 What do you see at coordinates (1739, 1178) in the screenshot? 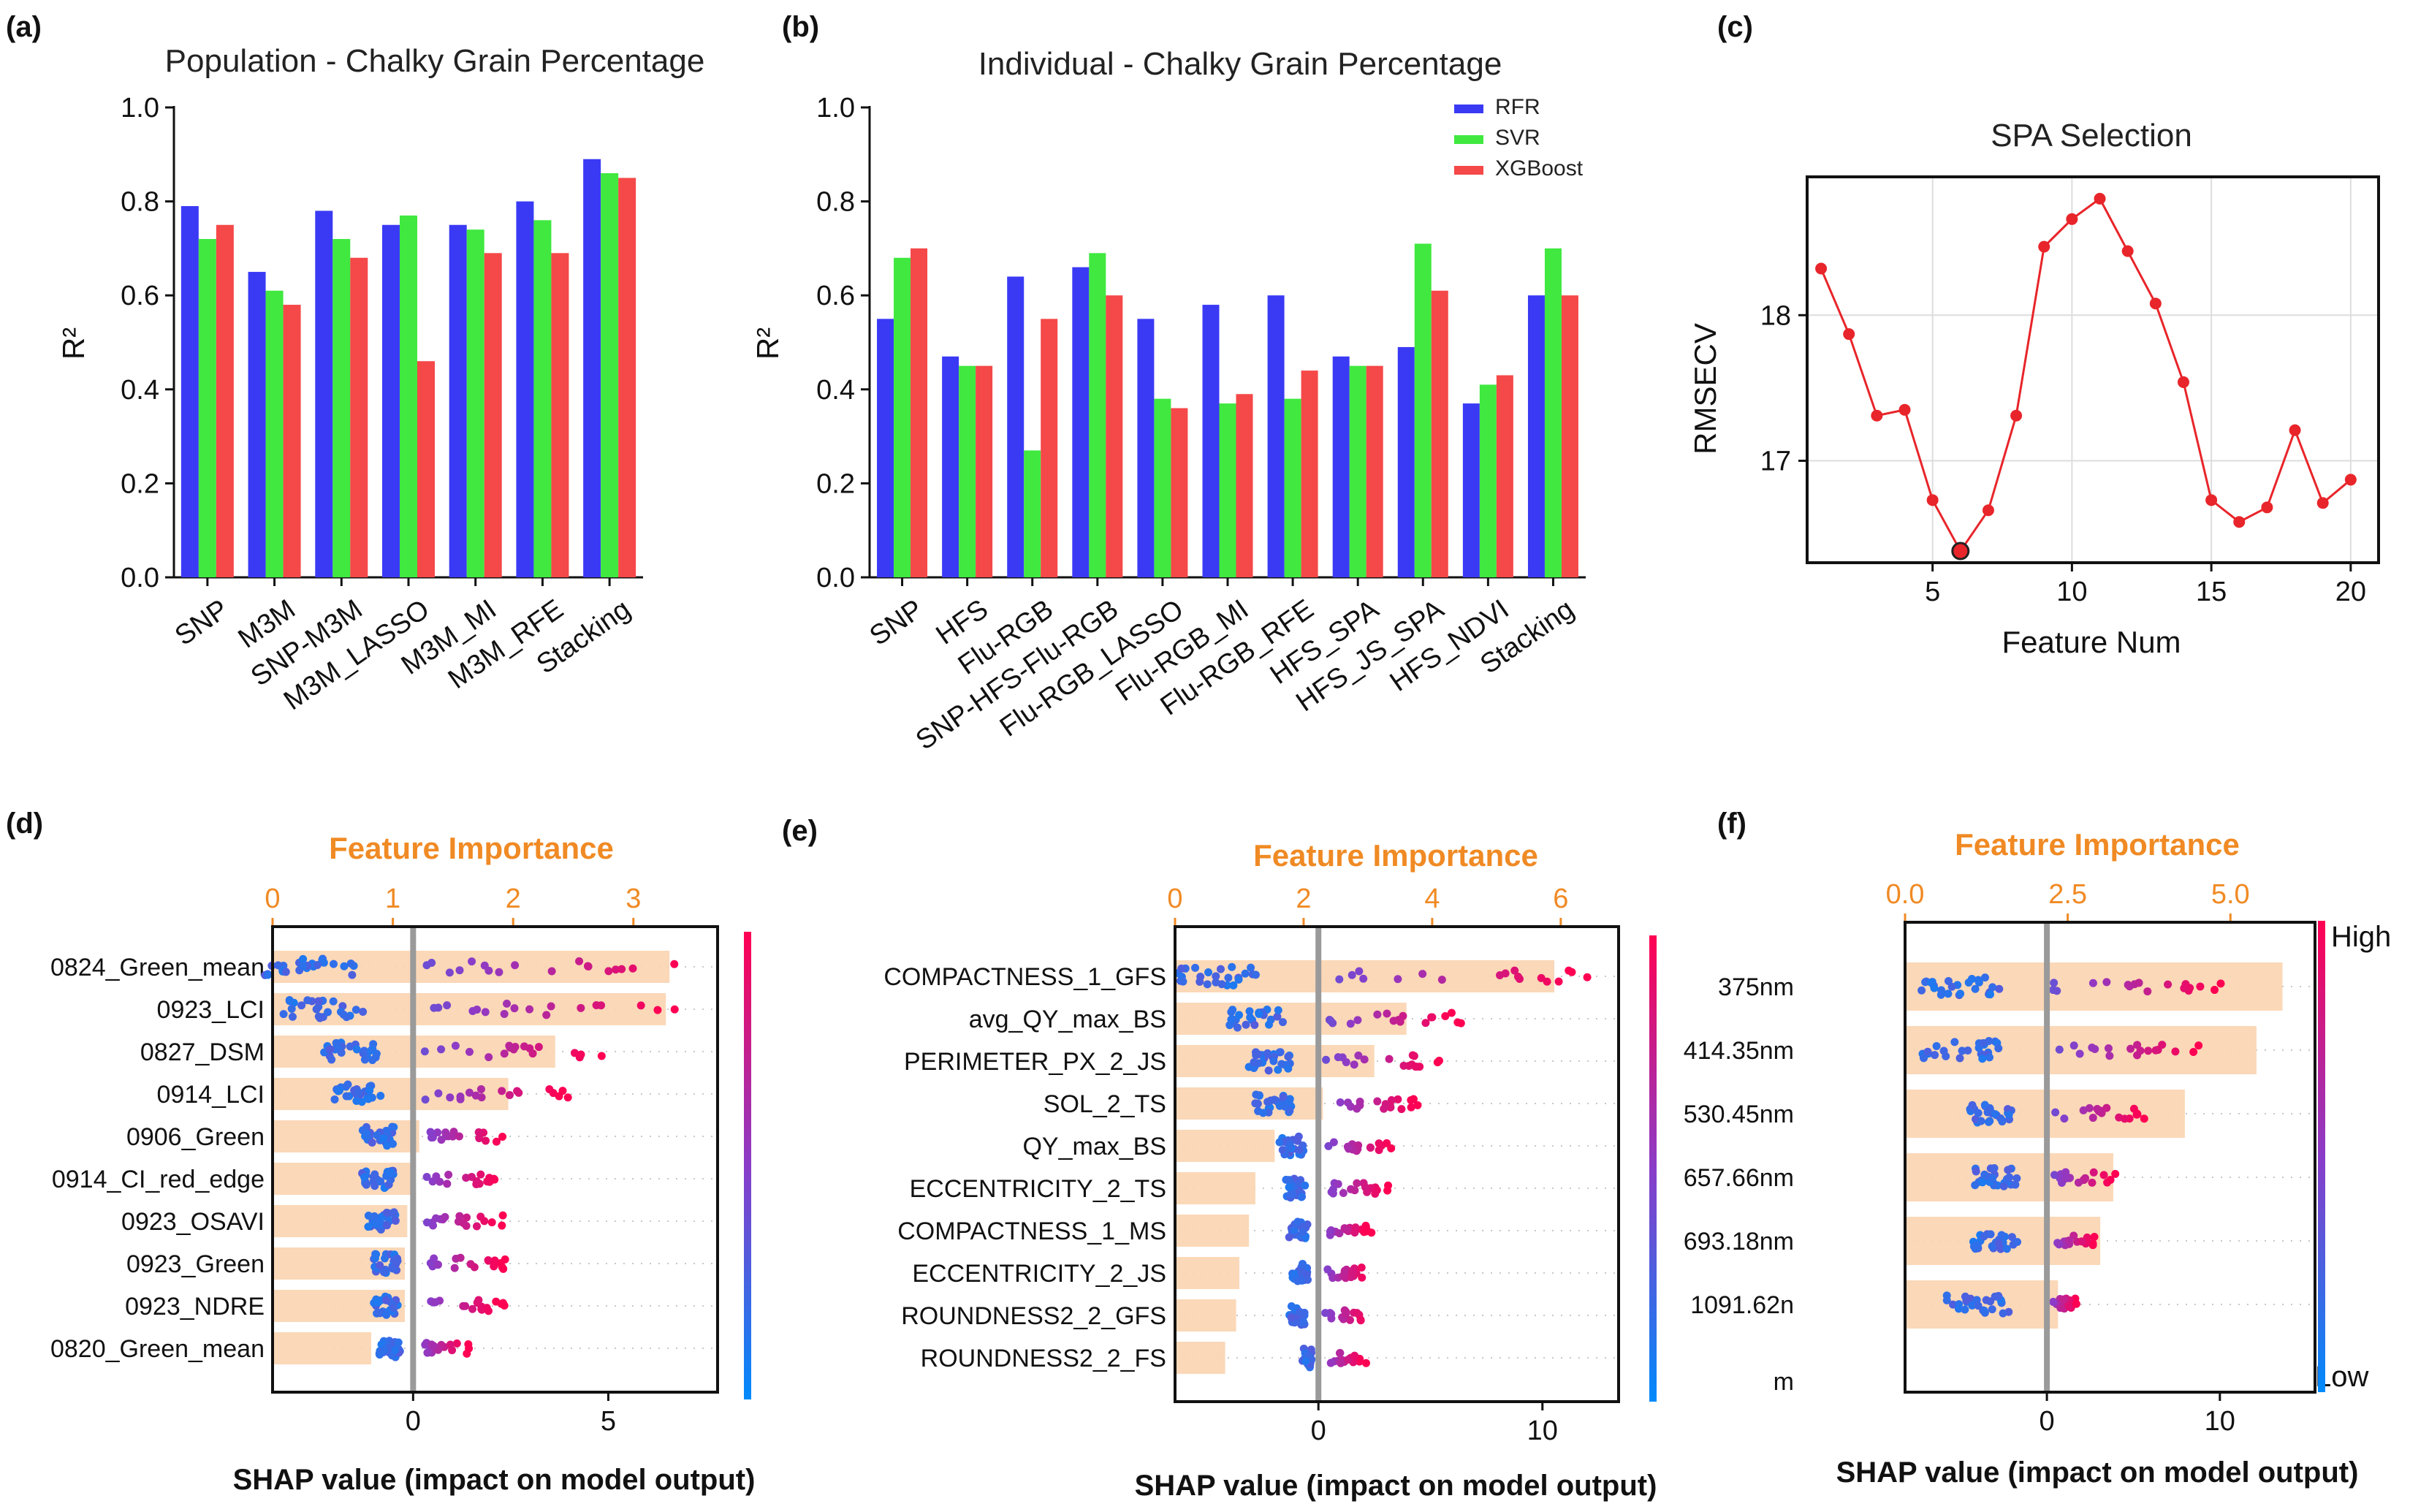
I see `chart-f-feature-label: 657.66nm` at bounding box center [1739, 1178].